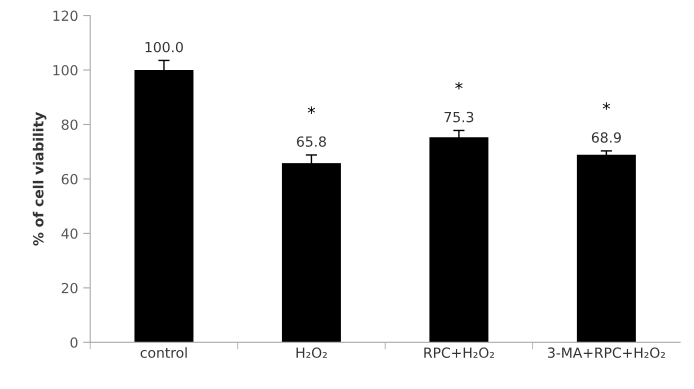  Describe the element at coordinates (606, 352) in the screenshot. I see `x-tick-label: 3-MA+RPC+H₂O₂` at that location.